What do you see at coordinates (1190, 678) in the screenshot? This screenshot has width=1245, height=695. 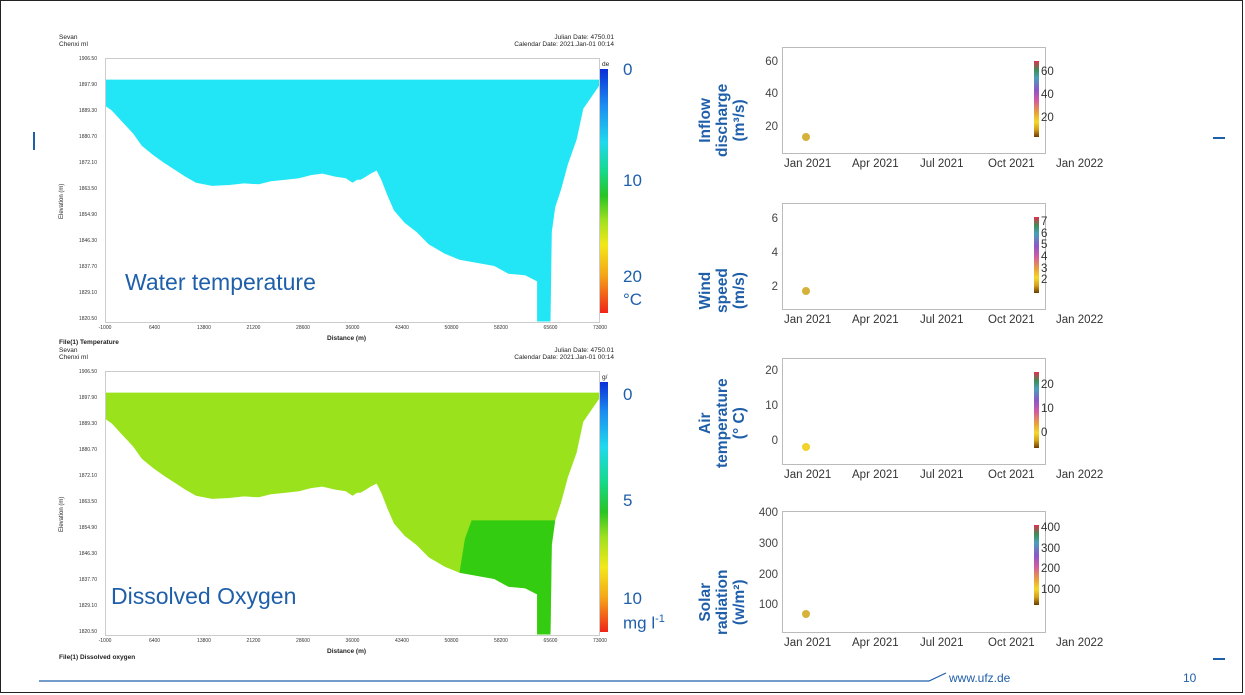 I see `page-number: 10` at bounding box center [1190, 678].